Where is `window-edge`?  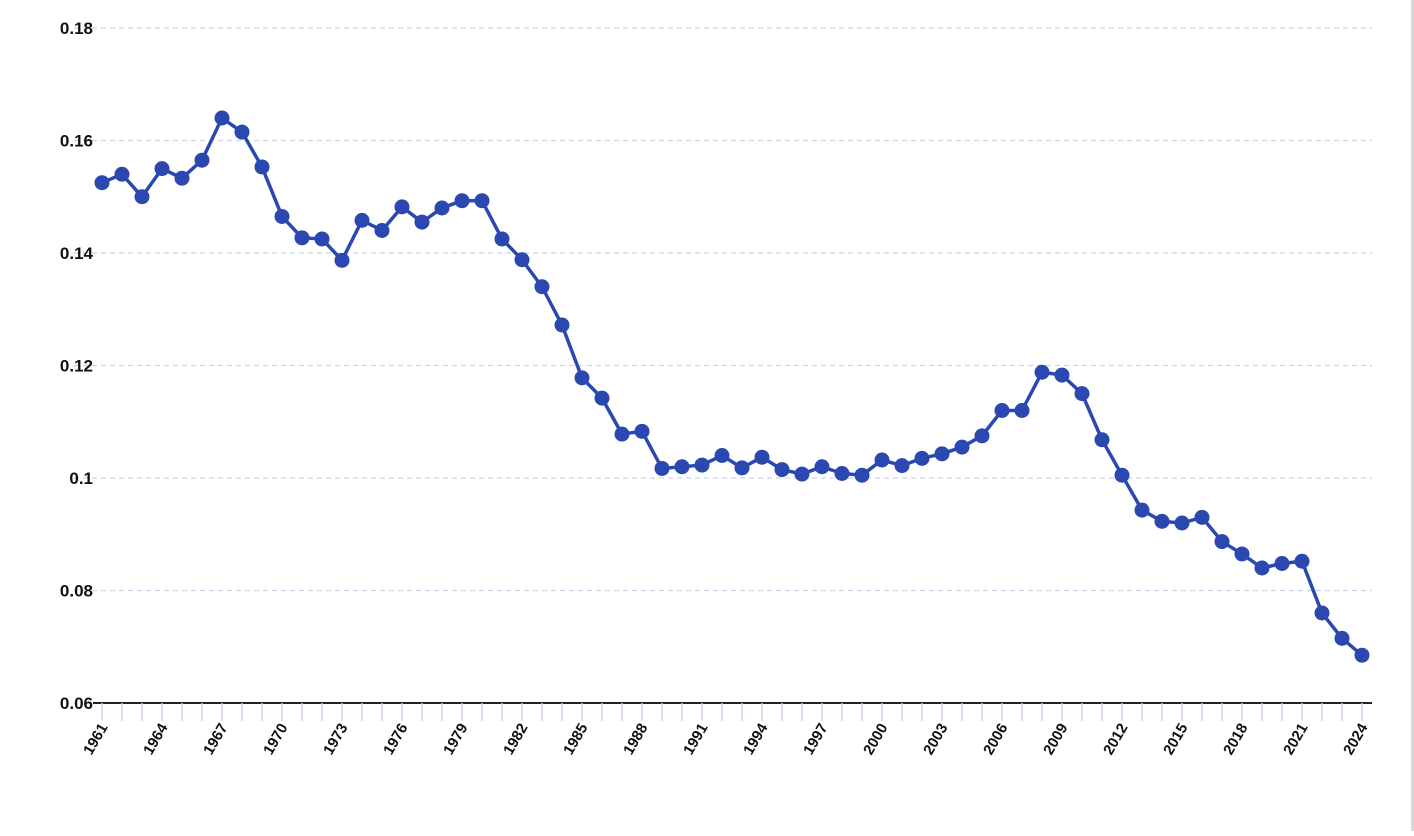 window-edge is located at coordinates (1412, 415).